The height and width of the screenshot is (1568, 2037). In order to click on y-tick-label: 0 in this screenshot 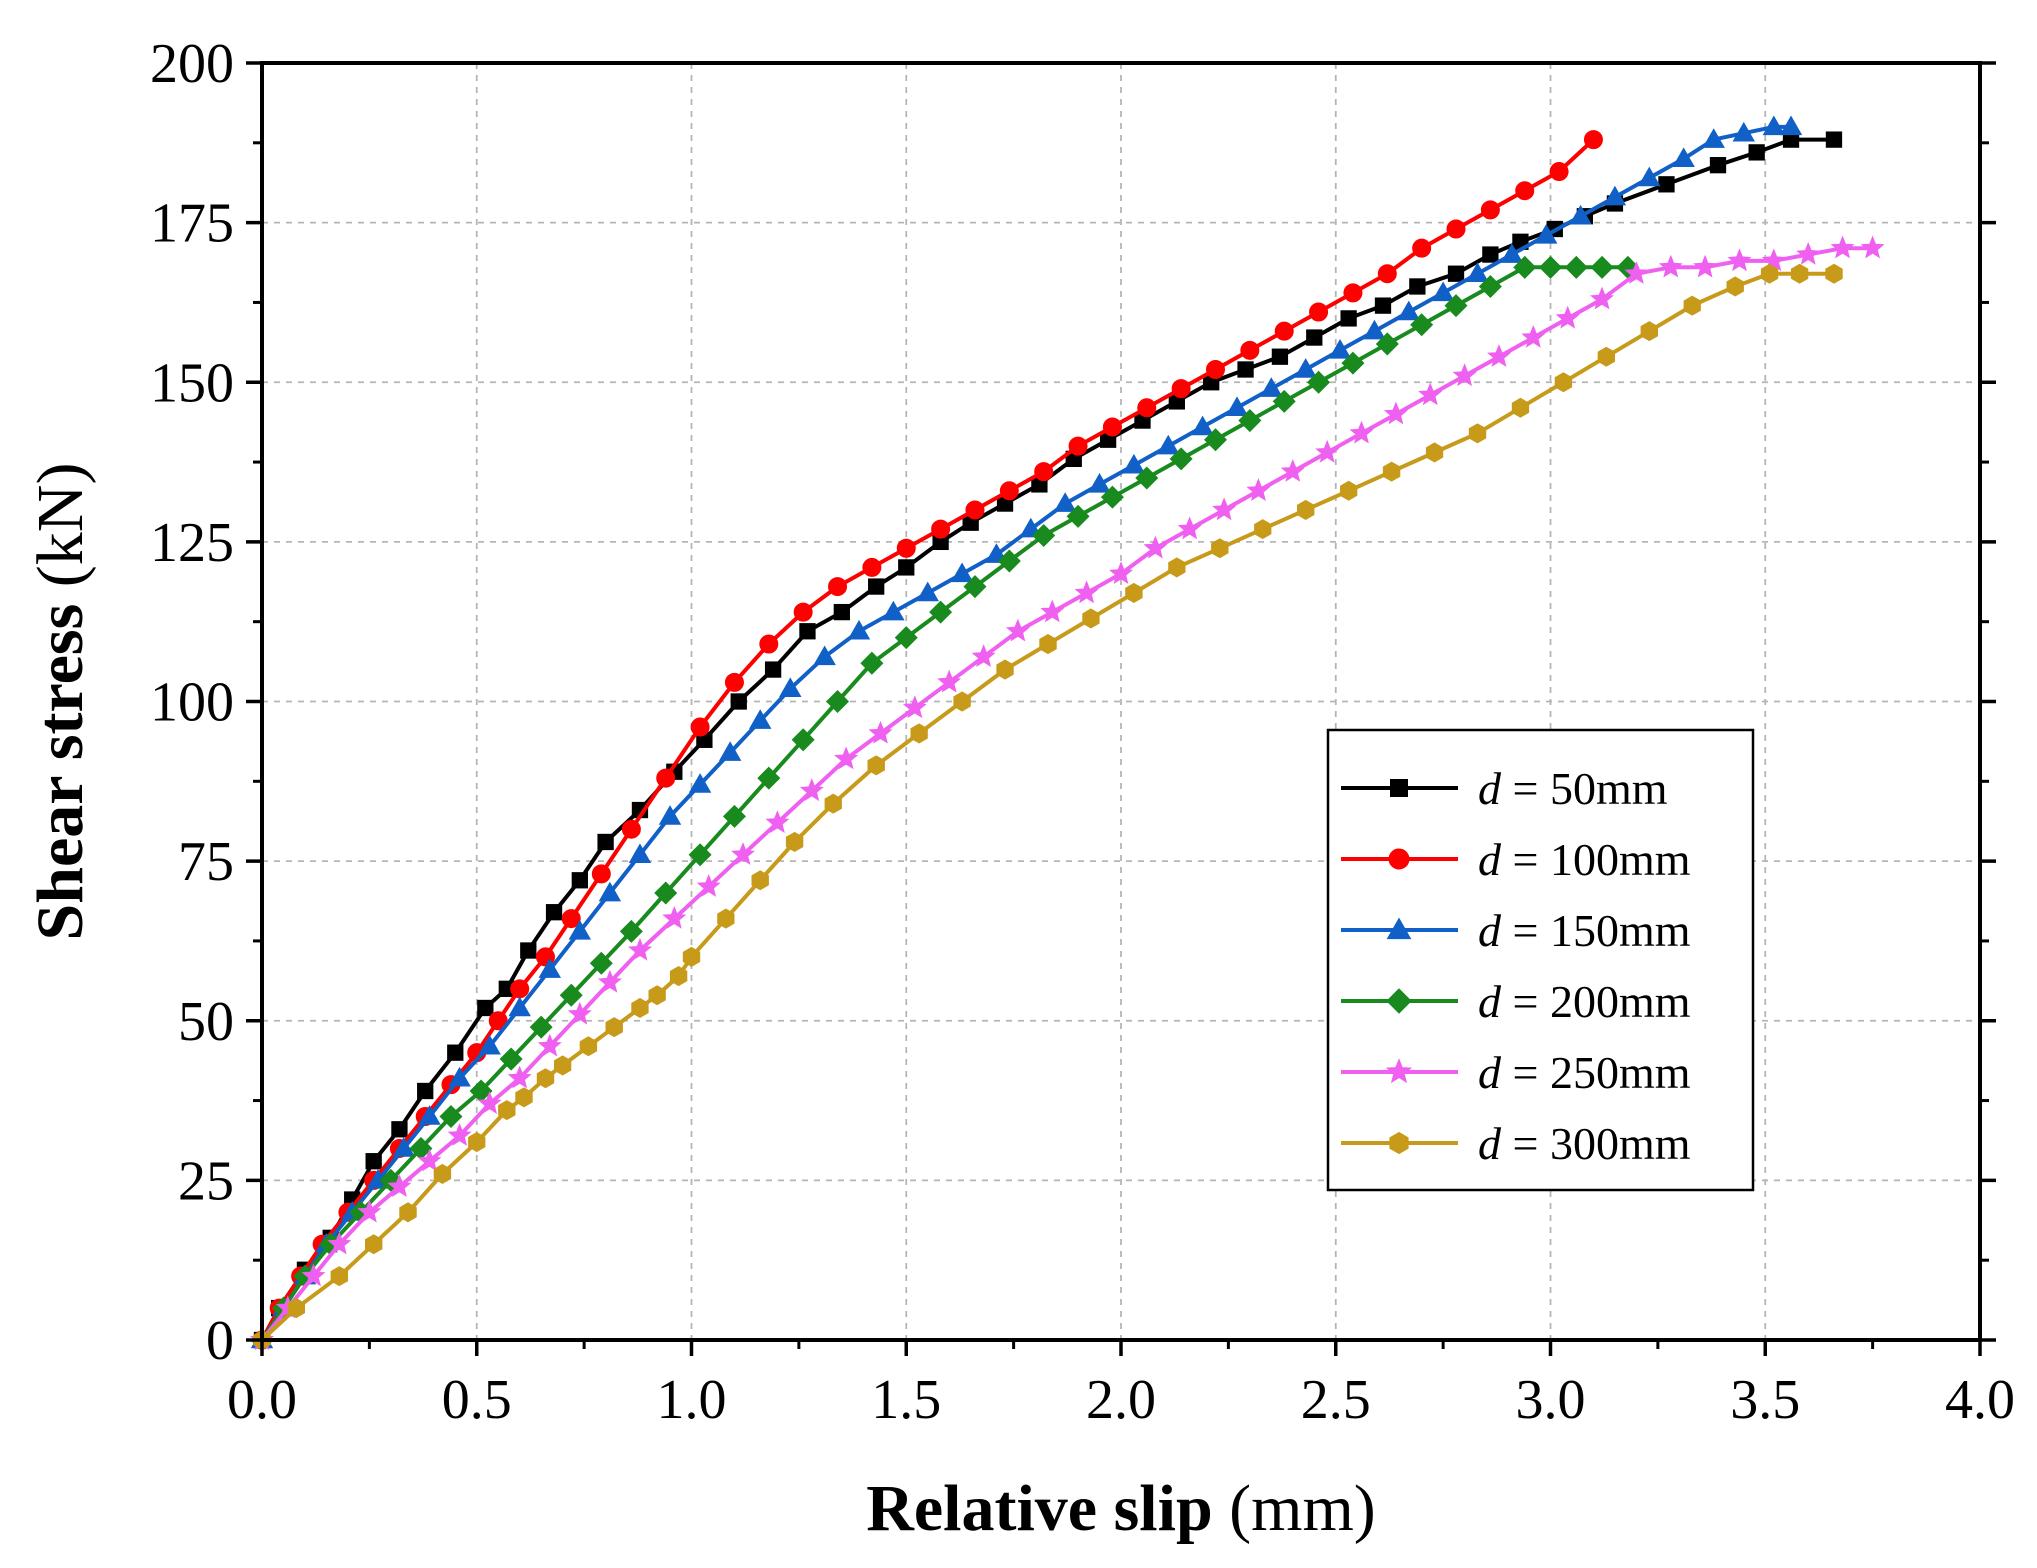, I will do `click(220, 1341)`.